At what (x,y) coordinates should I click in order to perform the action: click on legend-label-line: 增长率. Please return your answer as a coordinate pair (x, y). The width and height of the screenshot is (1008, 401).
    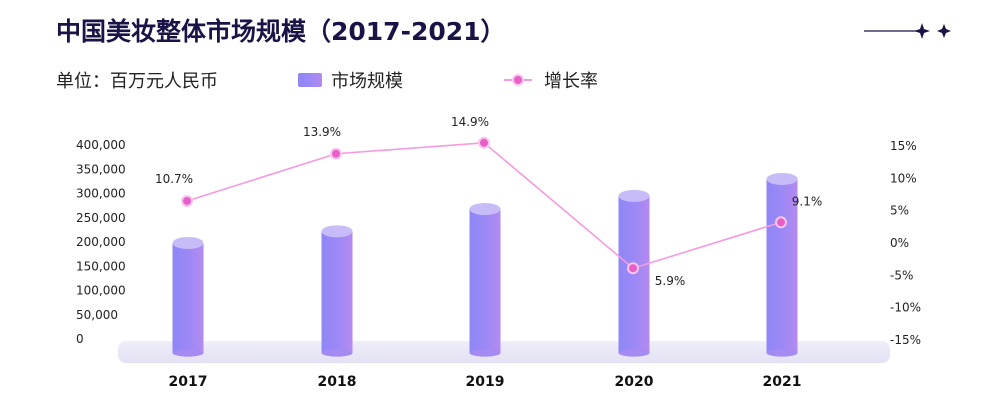
    Looking at the image, I should click on (571, 81).